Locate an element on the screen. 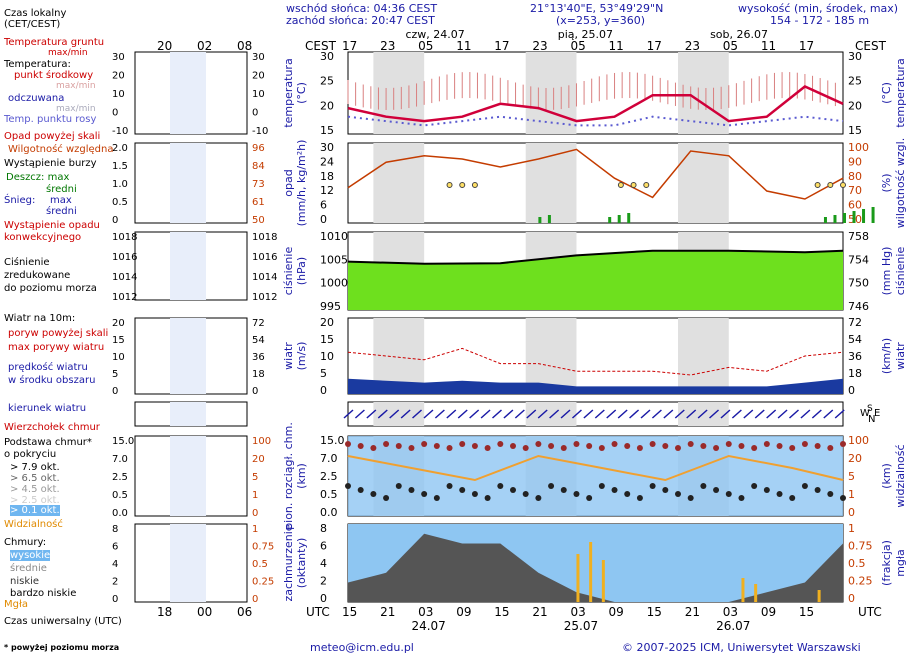 Image resolution: width=910 pixels, height=660 pixels. bottom-date-label: 26.07 is located at coordinates (733, 626).